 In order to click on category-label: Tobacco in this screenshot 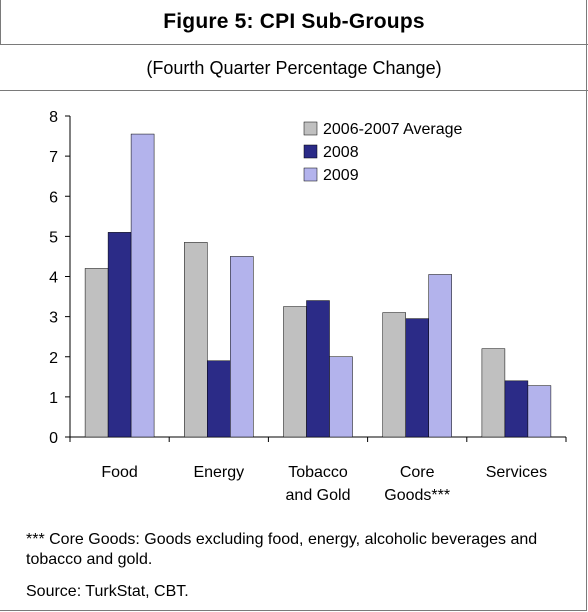, I will do `click(318, 472)`.